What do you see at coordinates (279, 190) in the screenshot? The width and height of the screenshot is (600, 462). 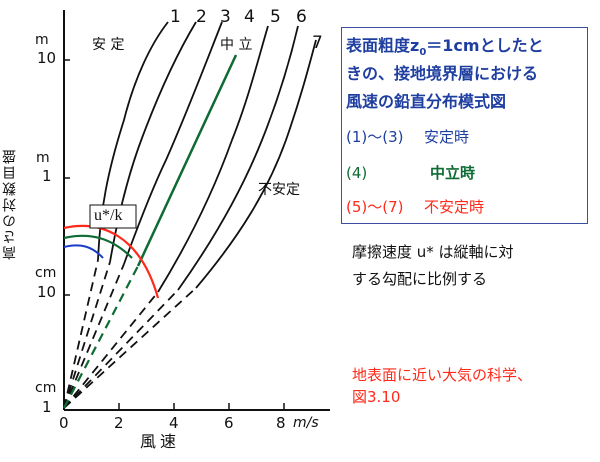 I see `region-unstable-label: 不安定` at bounding box center [279, 190].